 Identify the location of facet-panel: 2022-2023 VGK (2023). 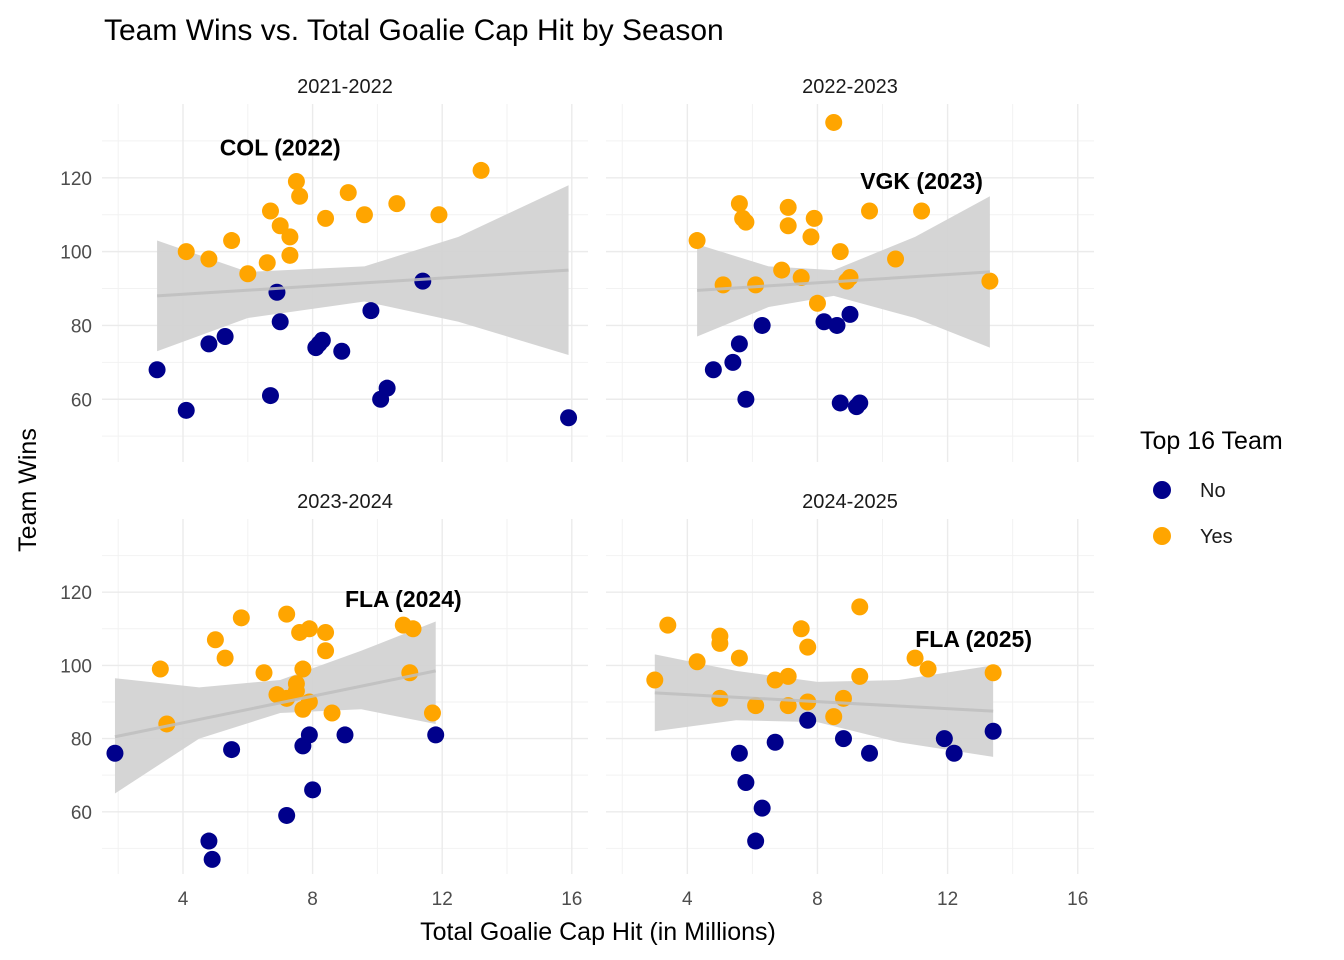
(850, 269).